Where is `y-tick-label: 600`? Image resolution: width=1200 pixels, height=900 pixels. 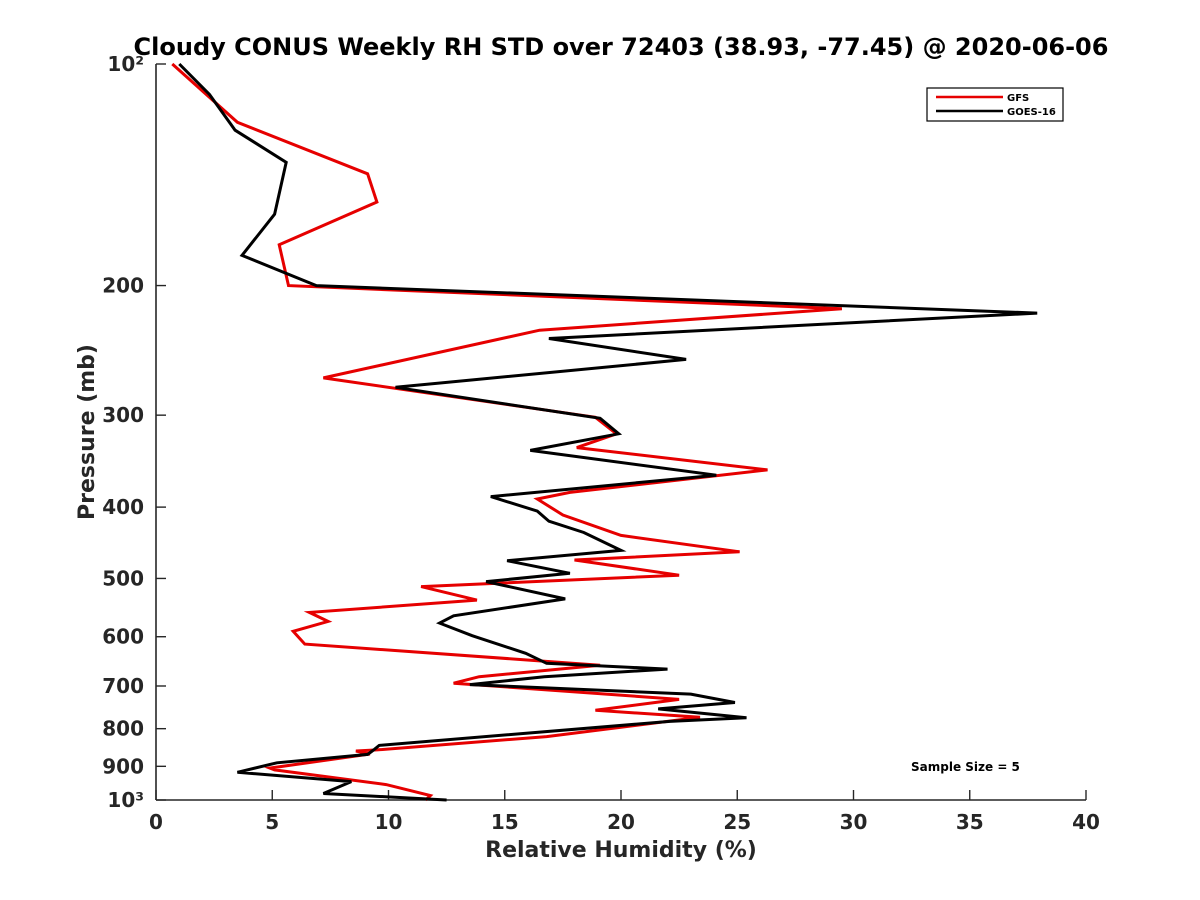
y-tick-label: 600 is located at coordinates (123, 637).